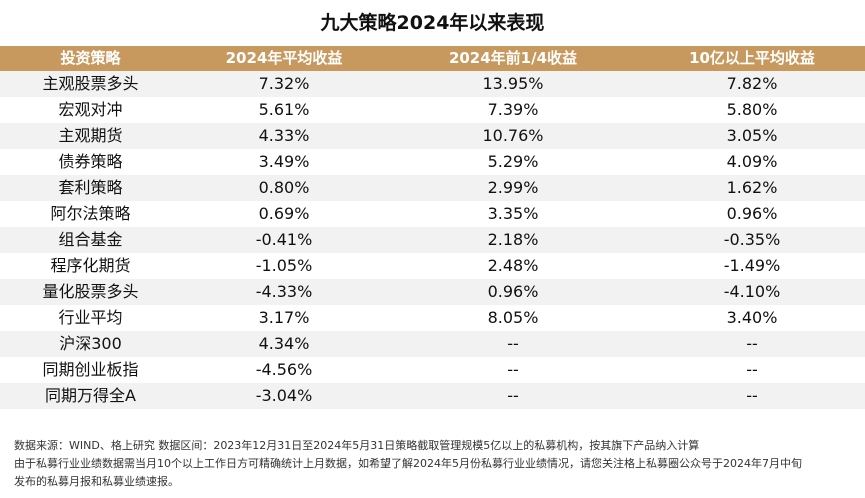  I want to click on header-2024-avg-return: 2024年平均收益, so click(284, 58).